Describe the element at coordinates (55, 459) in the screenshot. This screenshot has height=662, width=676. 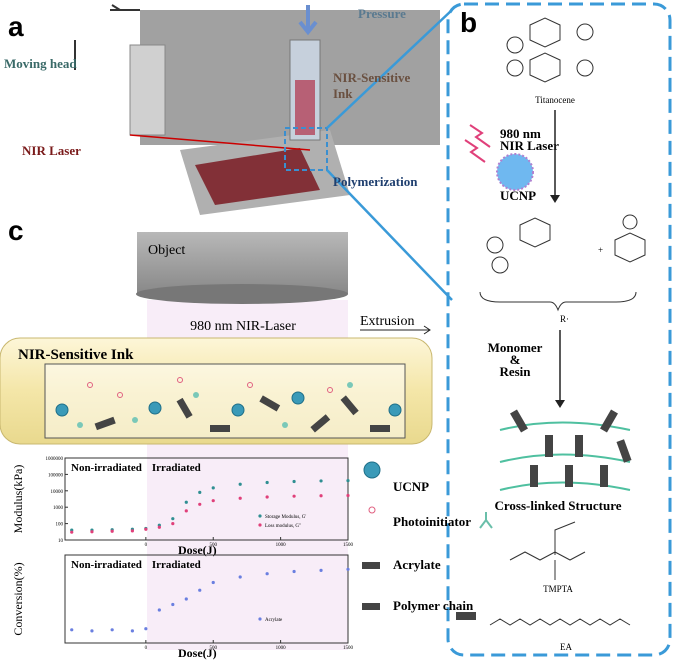
I see `y-tick-label: 1000000` at that location.